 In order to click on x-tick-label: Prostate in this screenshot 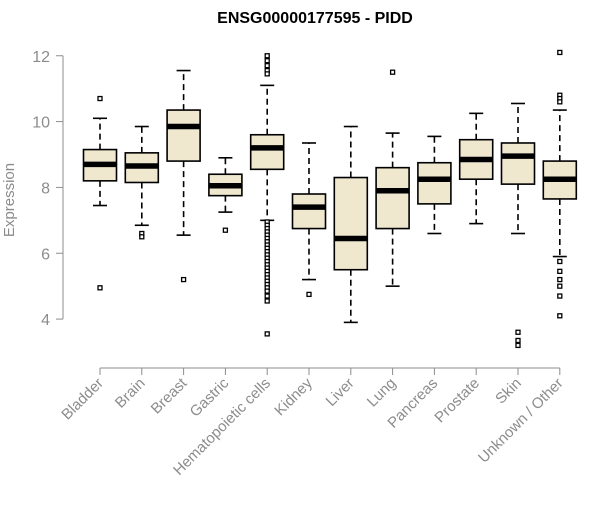, I will do `click(457, 401)`.